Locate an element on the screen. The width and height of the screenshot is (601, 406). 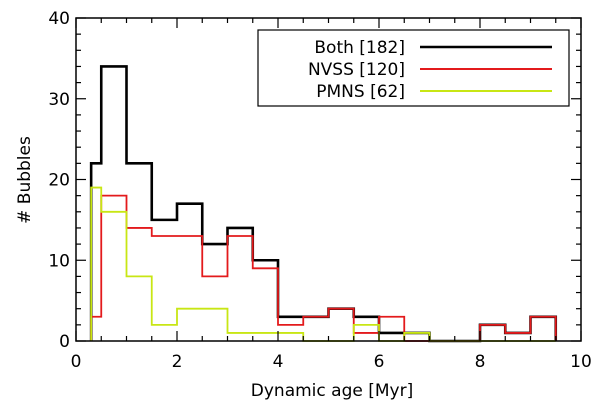
x-tick-label: 4 is located at coordinates (278, 362).